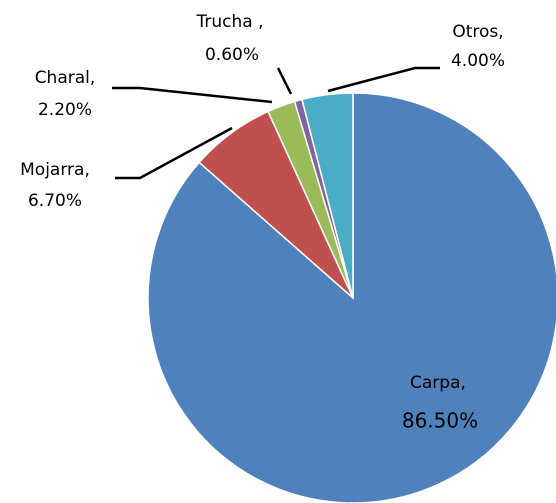 The height and width of the screenshot is (503, 556). I want to click on category-label: Carpa,, so click(438, 383).